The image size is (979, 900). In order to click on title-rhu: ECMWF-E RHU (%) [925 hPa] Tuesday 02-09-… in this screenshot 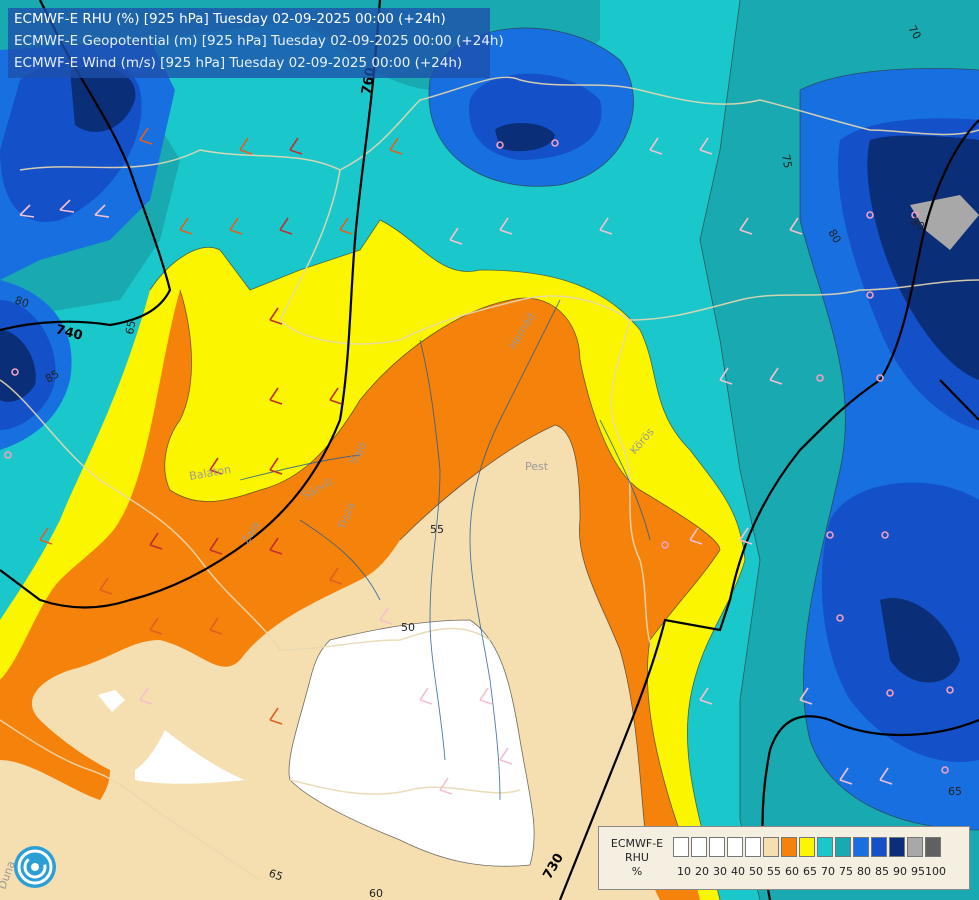, I will do `click(230, 19)`.